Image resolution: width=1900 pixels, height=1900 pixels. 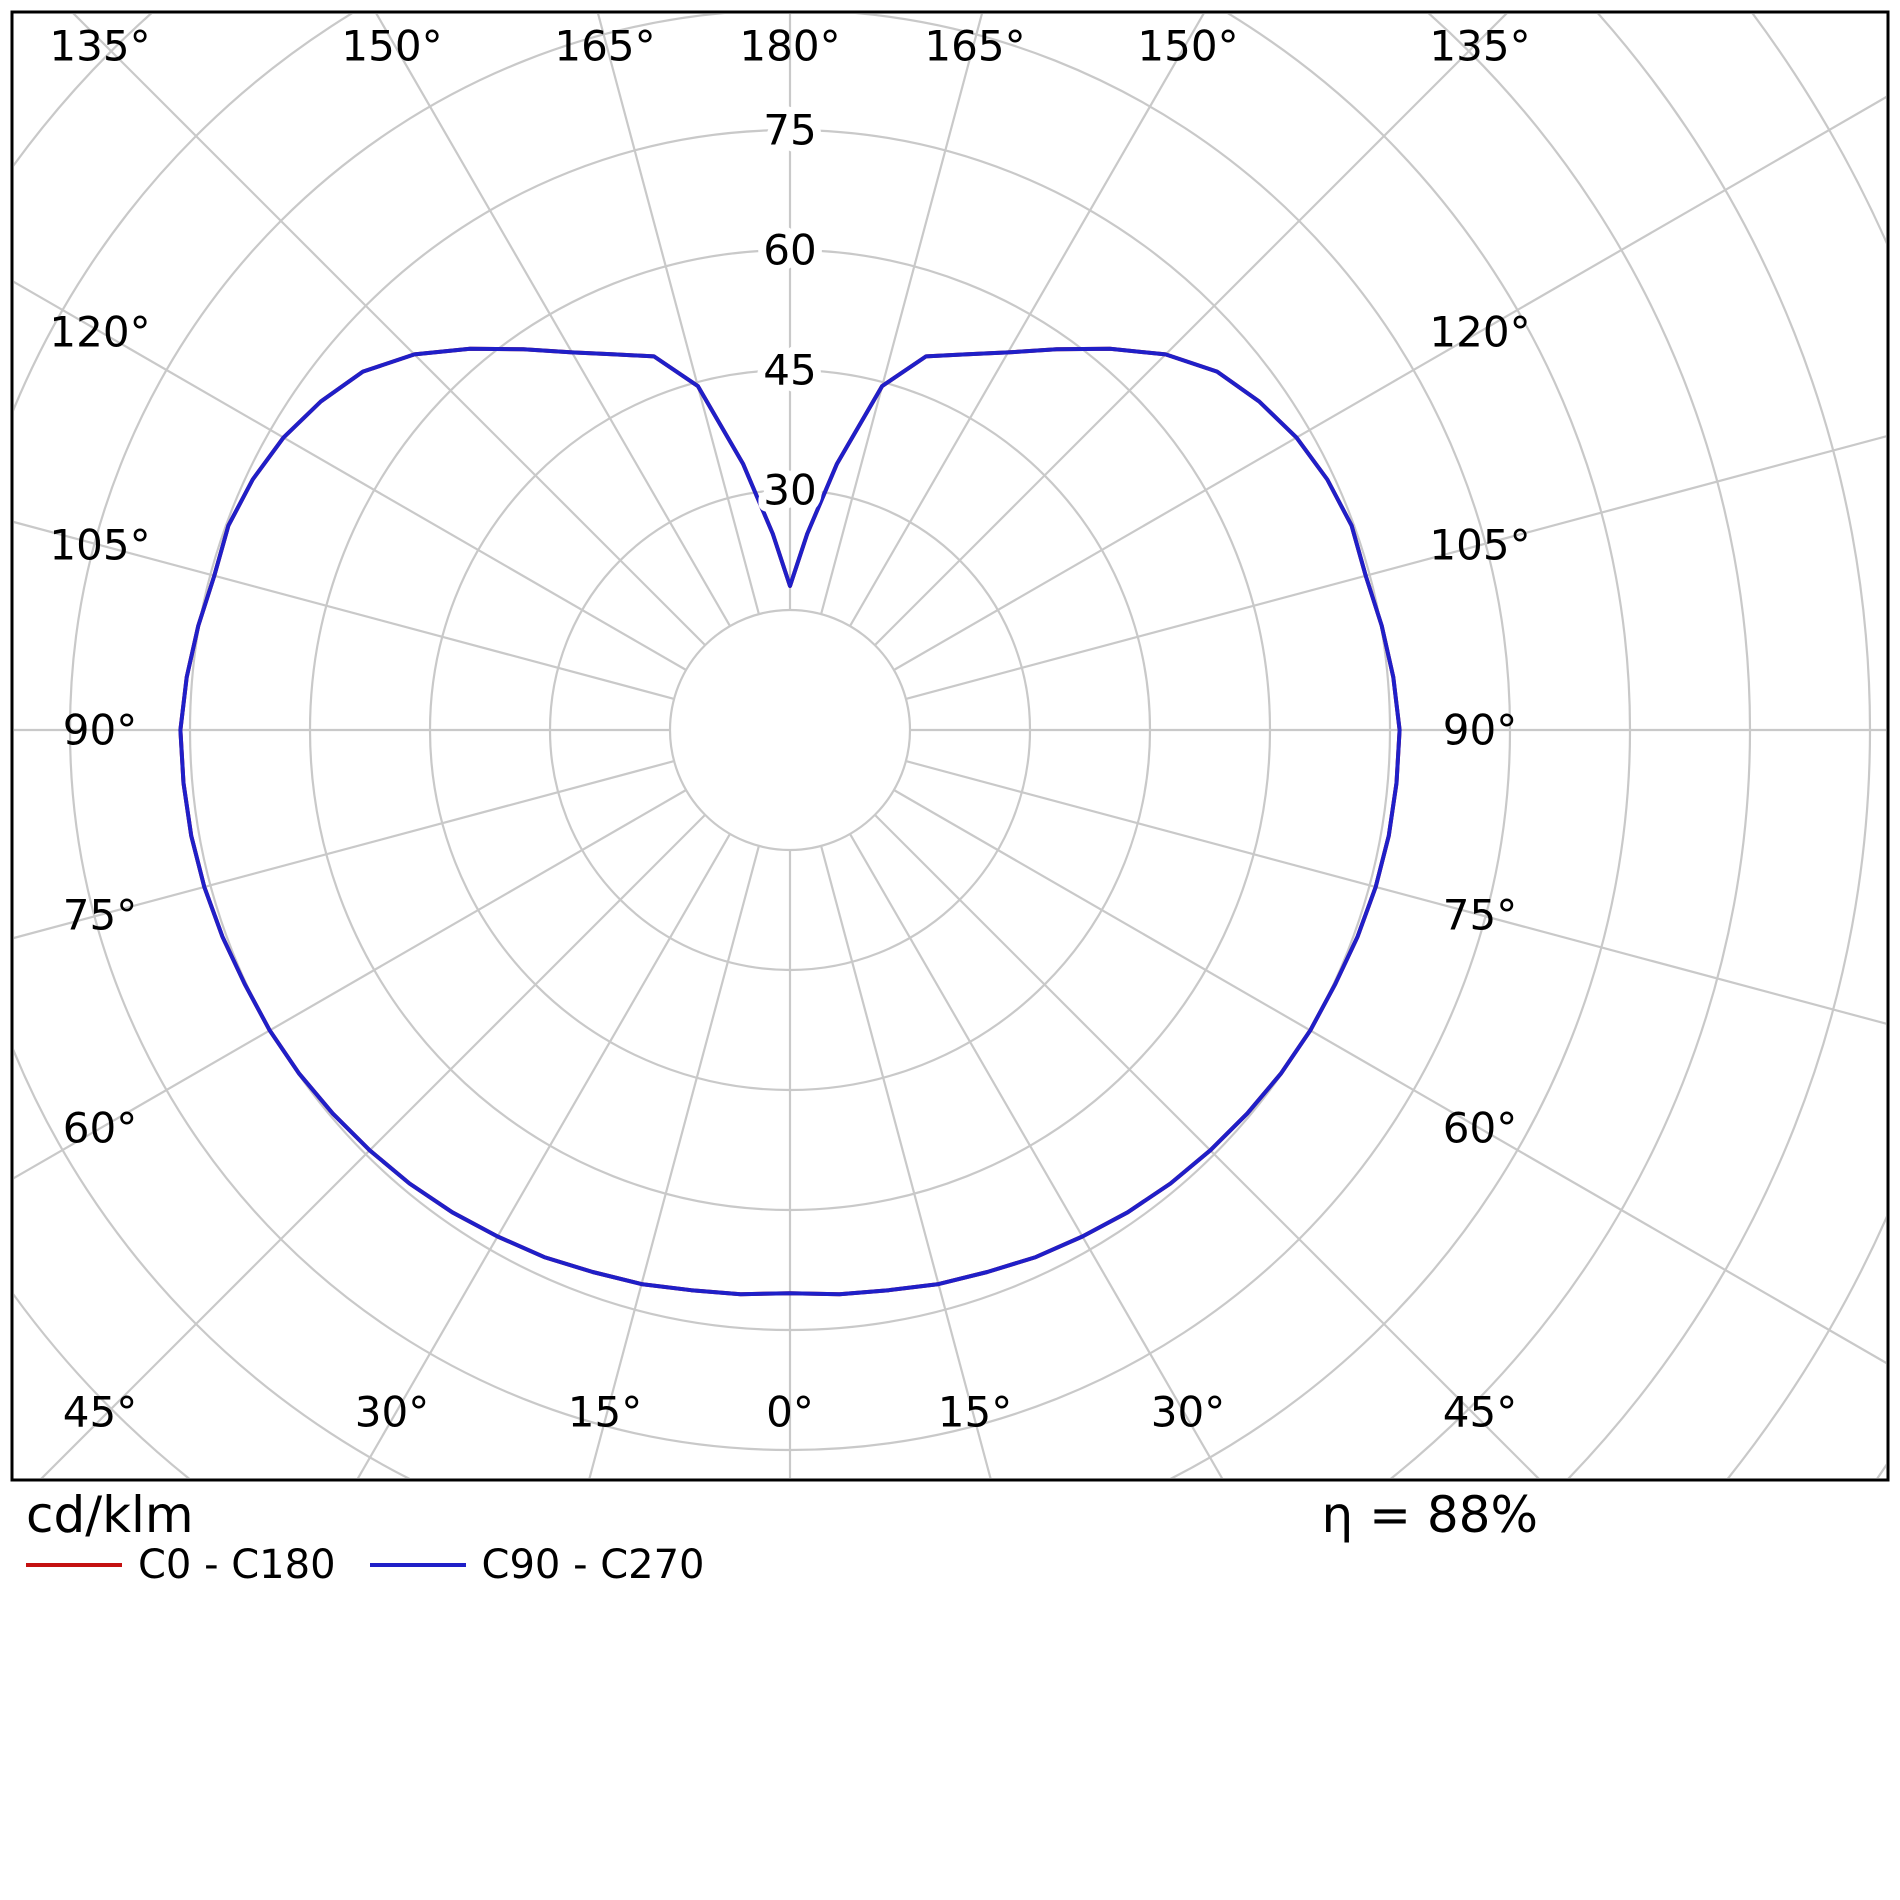 I want to click on angle-label-0: 0°, so click(x=790, y=1412).